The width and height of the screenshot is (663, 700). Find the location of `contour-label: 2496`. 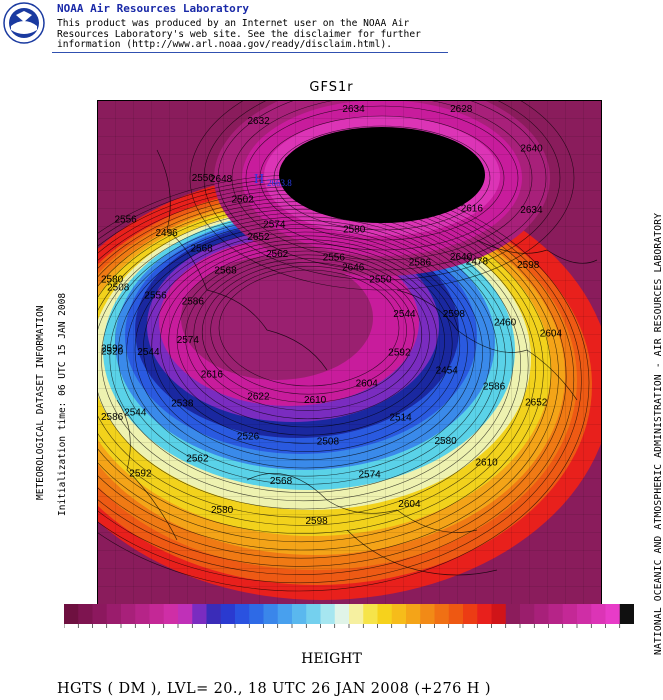

contour-label: 2496 is located at coordinates (167, 233).